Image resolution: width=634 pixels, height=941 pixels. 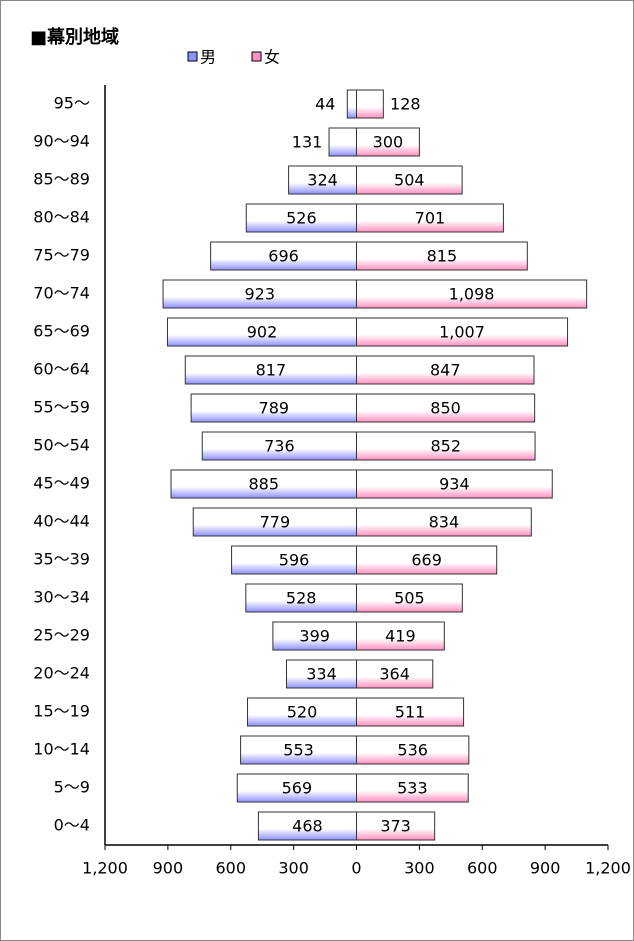 I want to click on y-tick-label: 75～79, so click(x=61, y=255).